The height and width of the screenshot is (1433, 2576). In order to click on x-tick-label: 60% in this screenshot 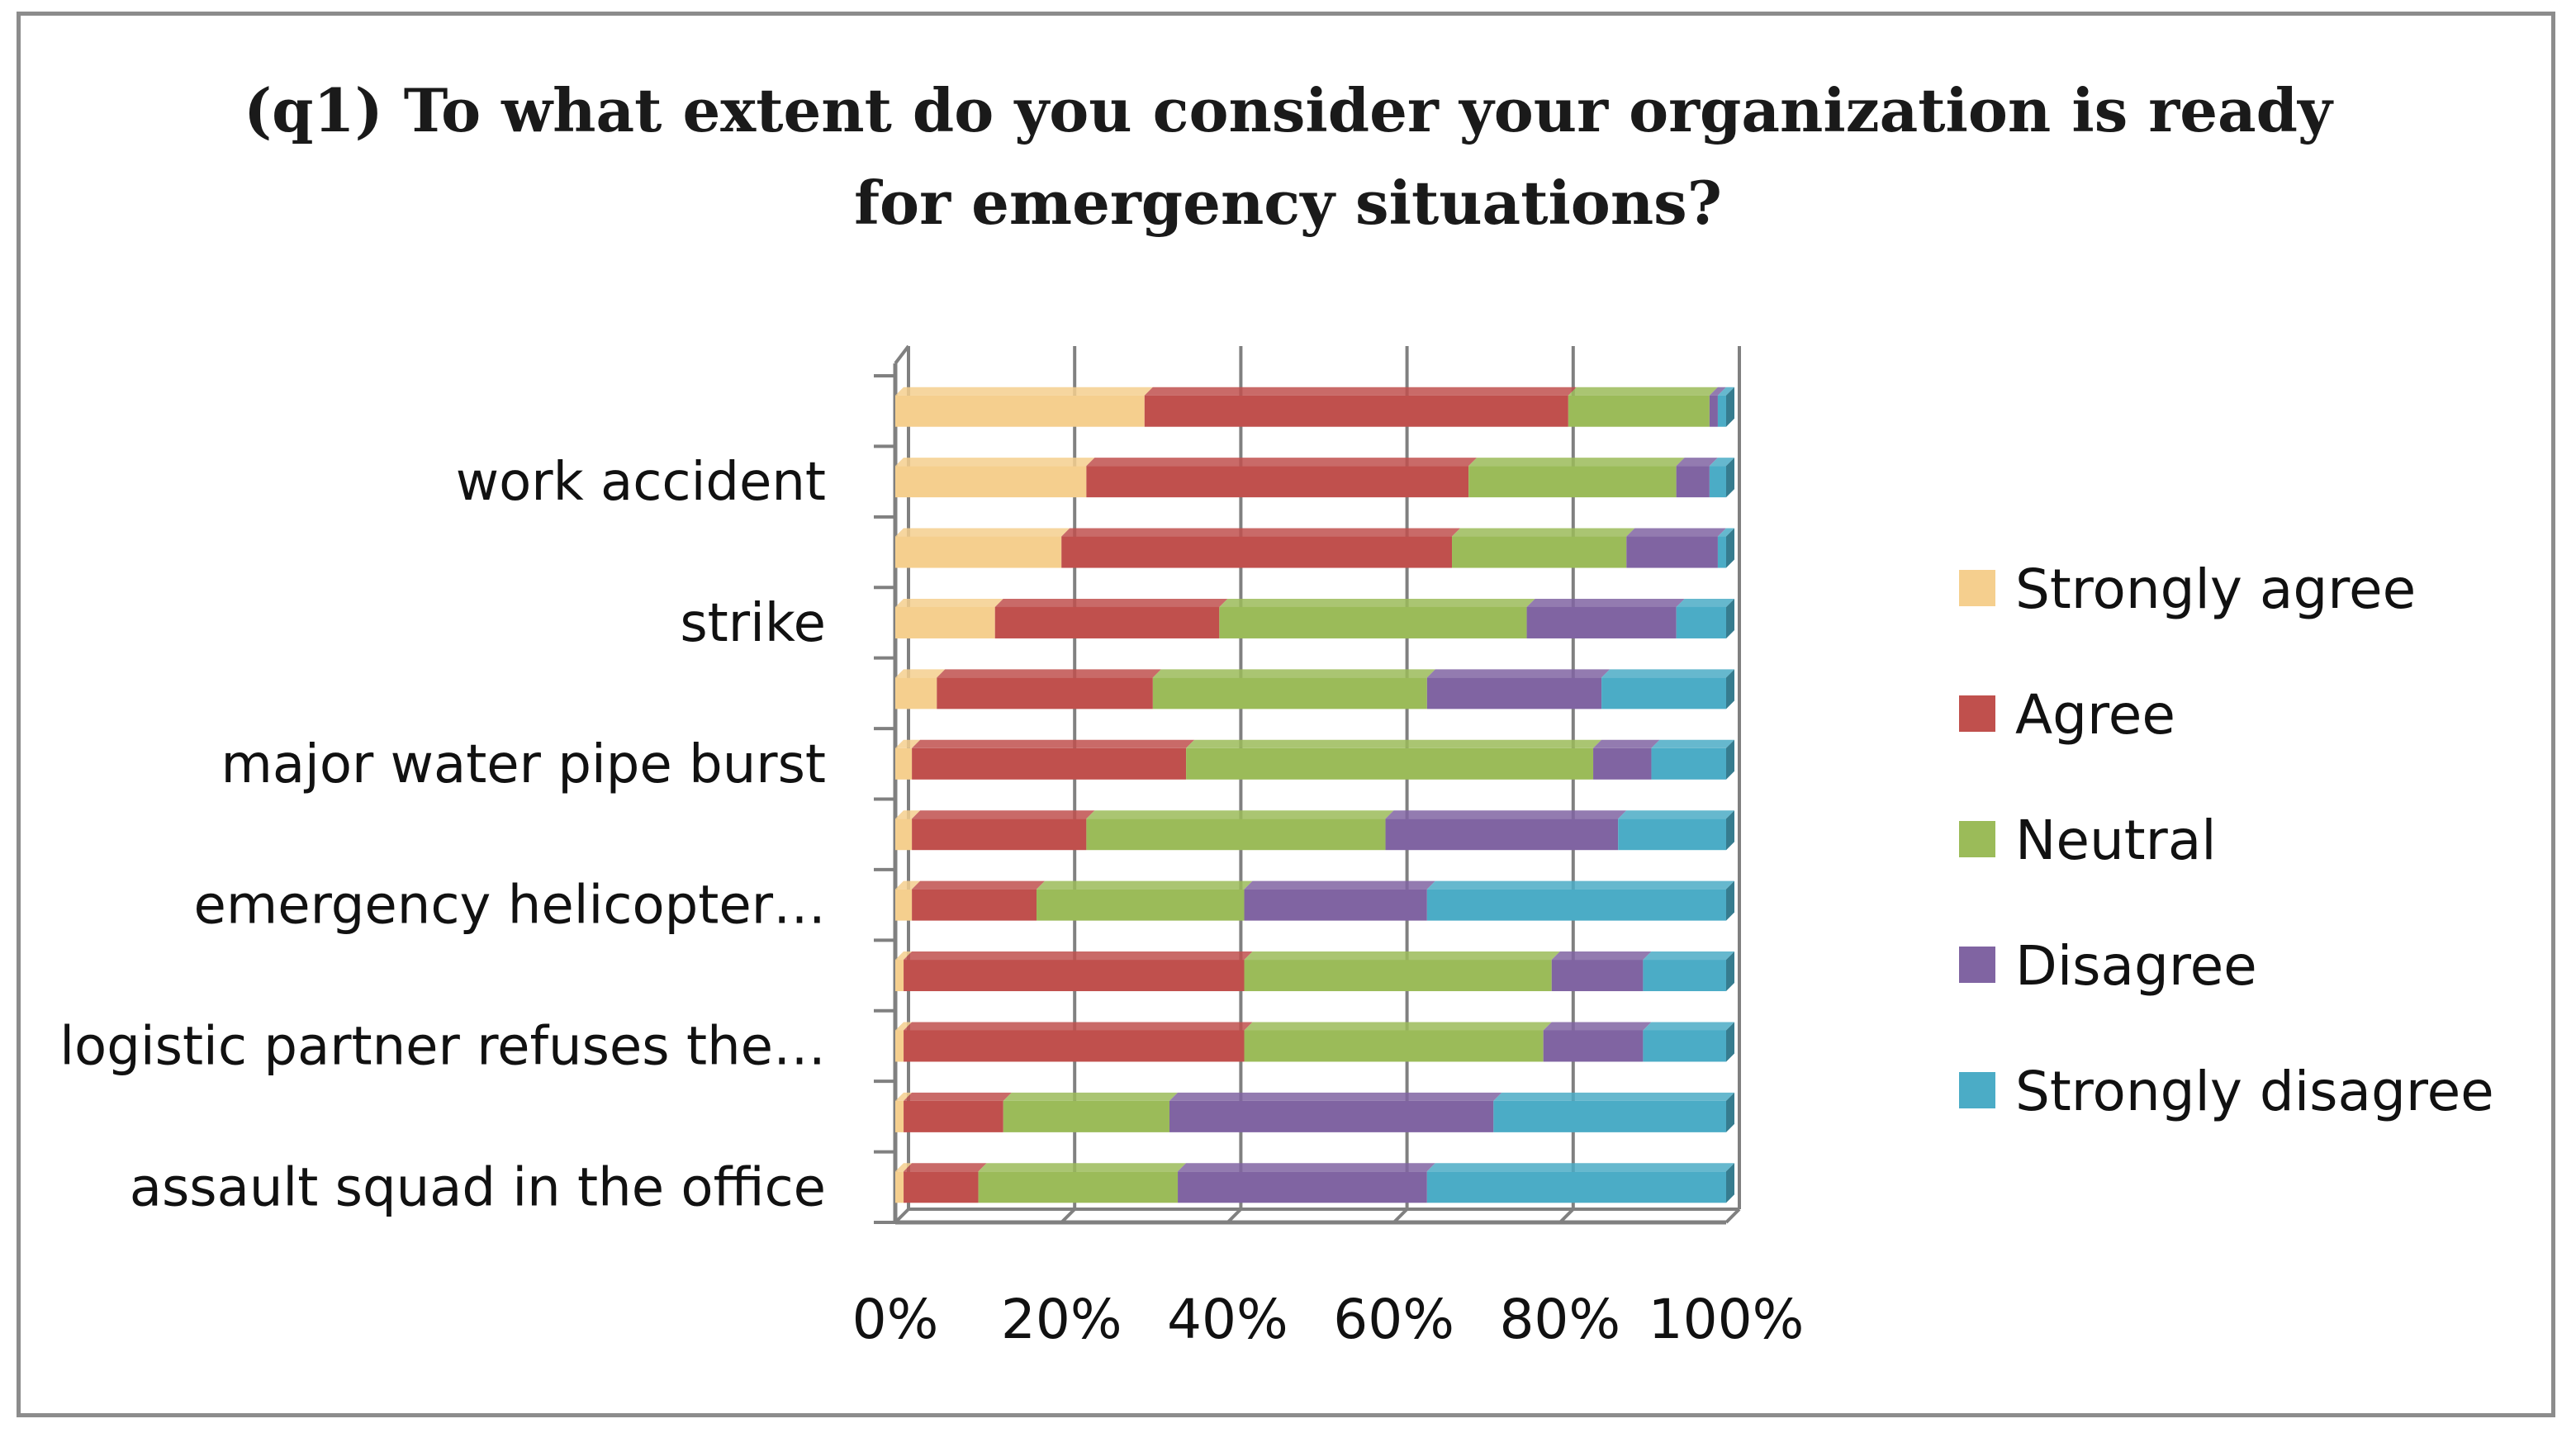, I will do `click(1393, 1319)`.